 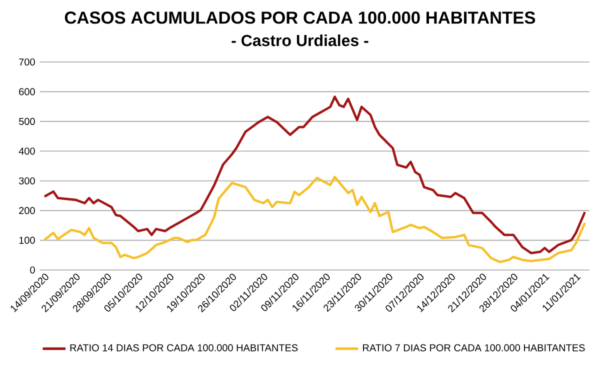 What do you see at coordinates (26, 180) in the screenshot?
I see `y-tick-label: 300` at bounding box center [26, 180].